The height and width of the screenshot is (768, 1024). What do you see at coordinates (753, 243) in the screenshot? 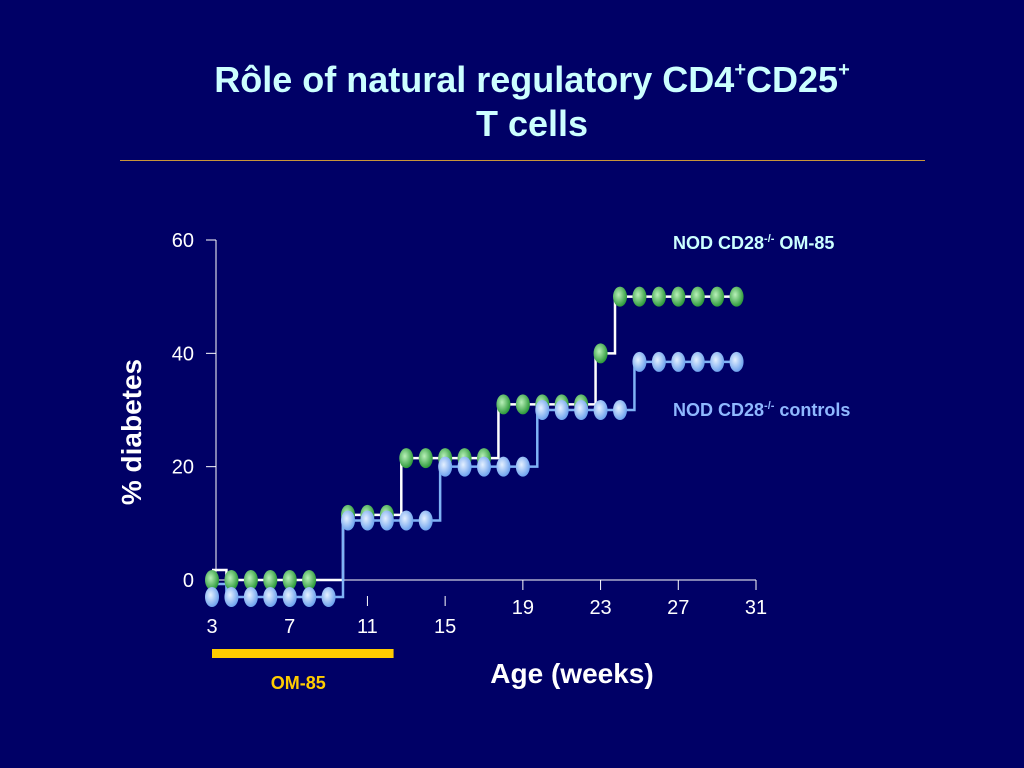
I see `series-label-0: NOD CD28-/- OM-85` at bounding box center [753, 243].